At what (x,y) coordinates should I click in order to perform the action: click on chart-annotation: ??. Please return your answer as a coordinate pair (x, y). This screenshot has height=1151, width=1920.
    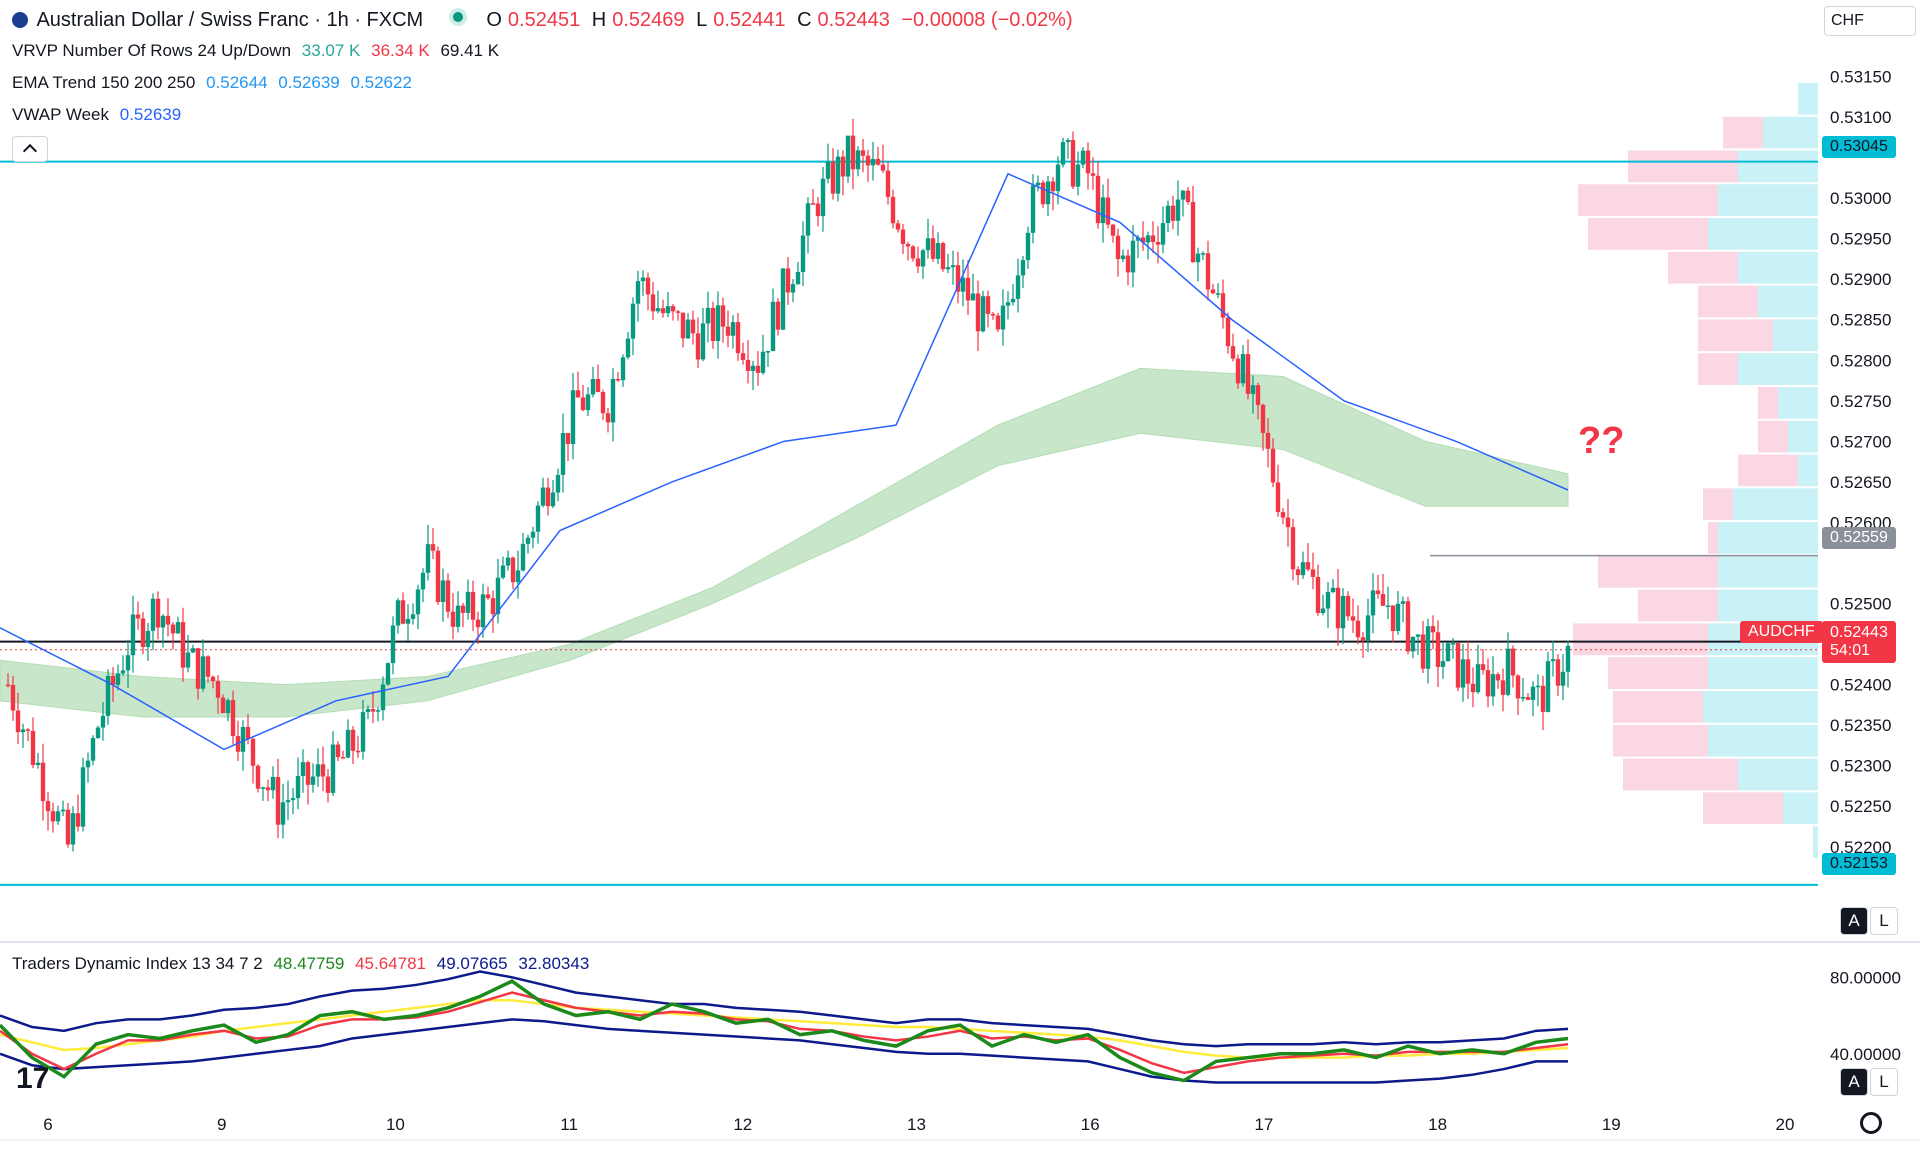
    Looking at the image, I should click on (1601, 441).